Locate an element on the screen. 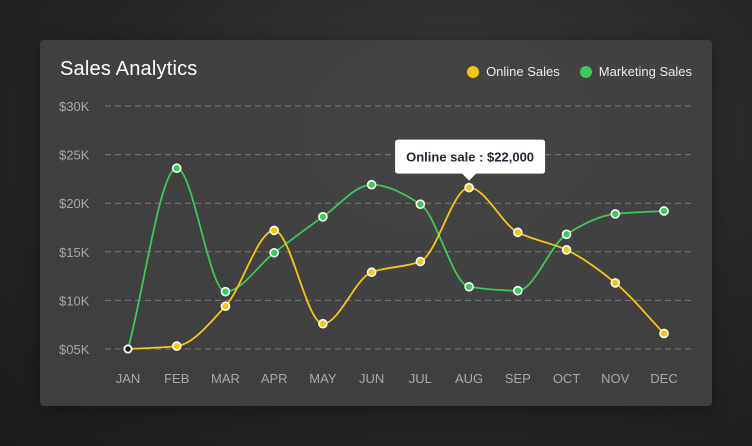  x-tick-label: OCT is located at coordinates (567, 378).